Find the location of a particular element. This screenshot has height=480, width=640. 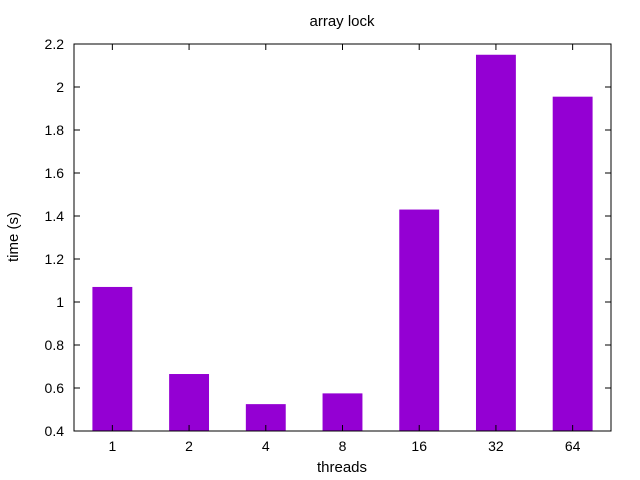

x-tick-label: 64 is located at coordinates (573, 446).